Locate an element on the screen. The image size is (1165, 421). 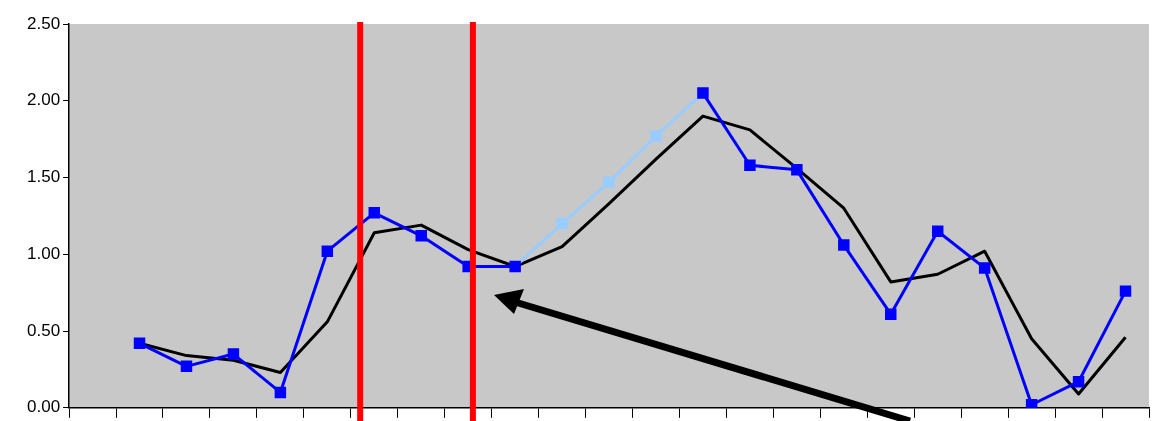
y-tick-label: 1.00 is located at coordinates (43, 253).